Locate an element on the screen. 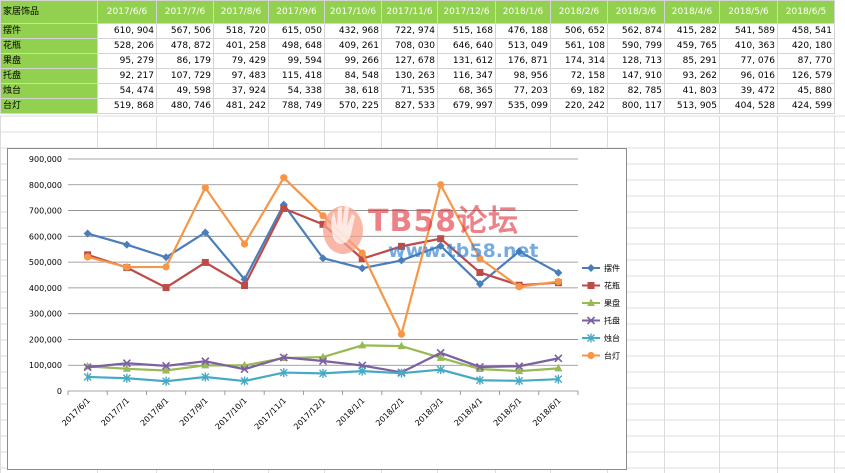  column-header: 2018/5/6 is located at coordinates (748, 12).